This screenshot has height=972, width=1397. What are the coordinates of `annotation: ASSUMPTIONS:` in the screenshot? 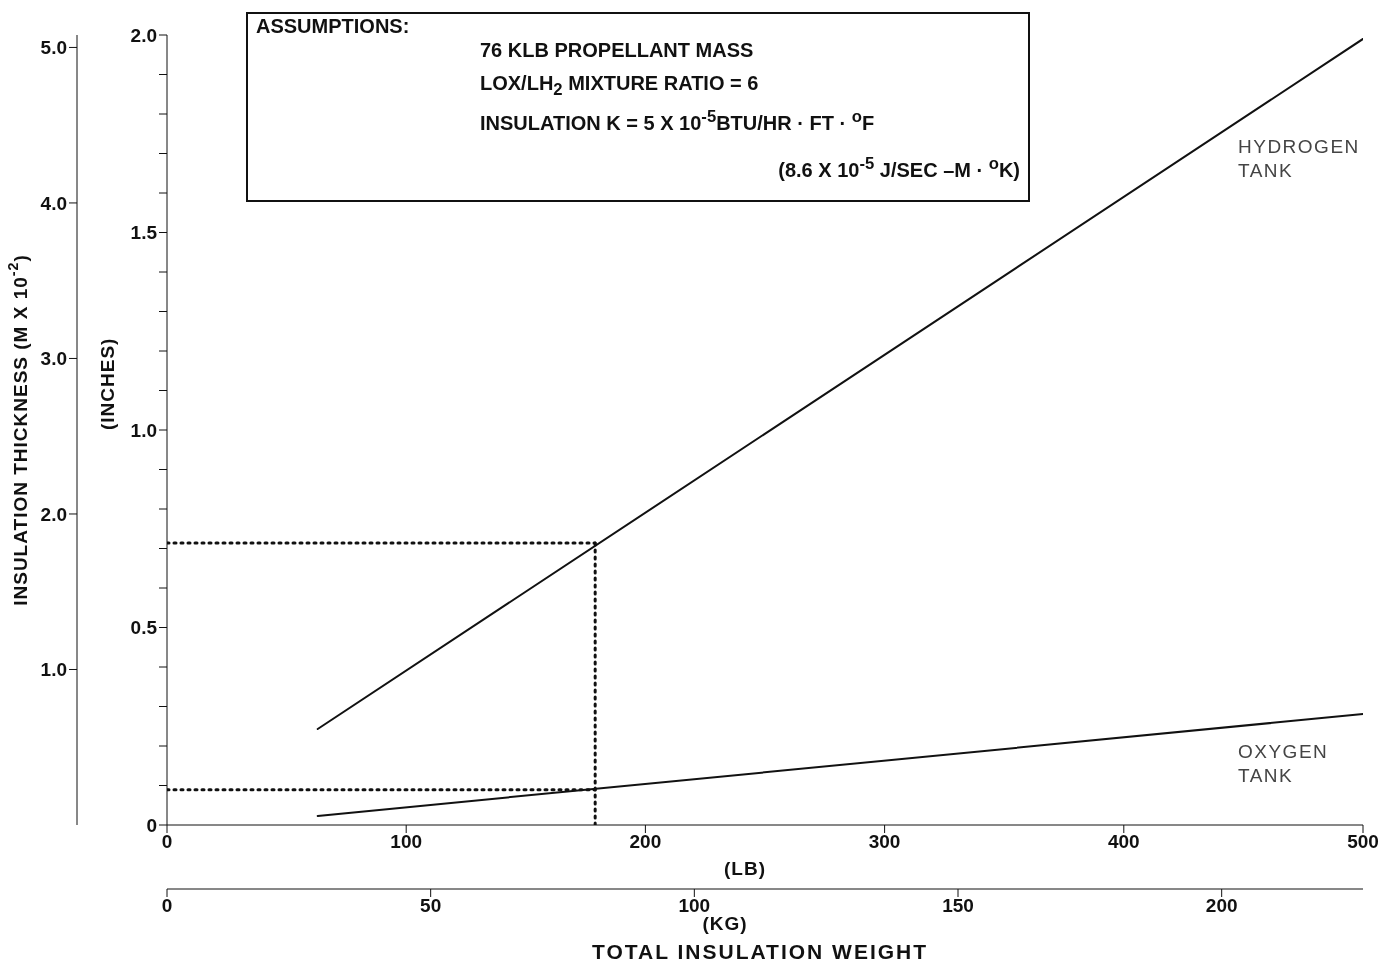 It's located at (333, 26).